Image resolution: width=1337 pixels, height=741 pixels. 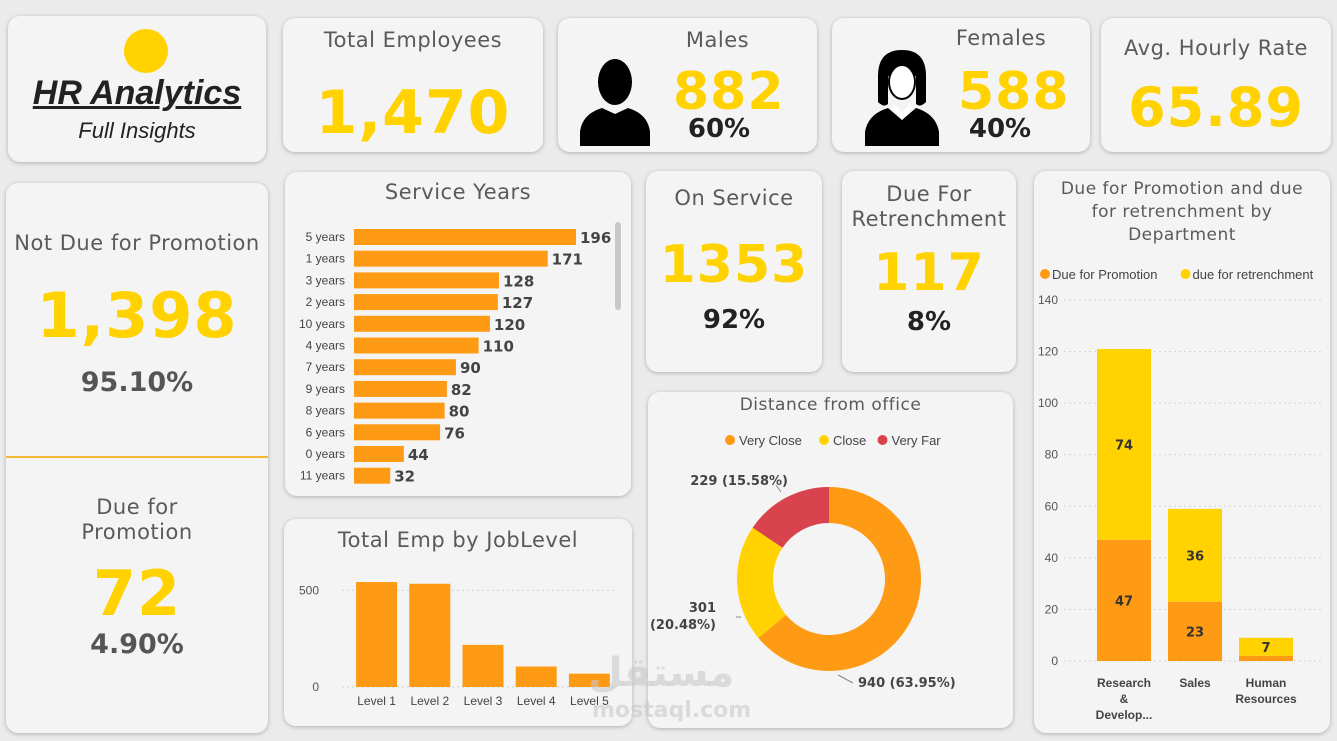 What do you see at coordinates (315, 687) in the screenshot?
I see `joblevel-ytick-label: 0` at bounding box center [315, 687].